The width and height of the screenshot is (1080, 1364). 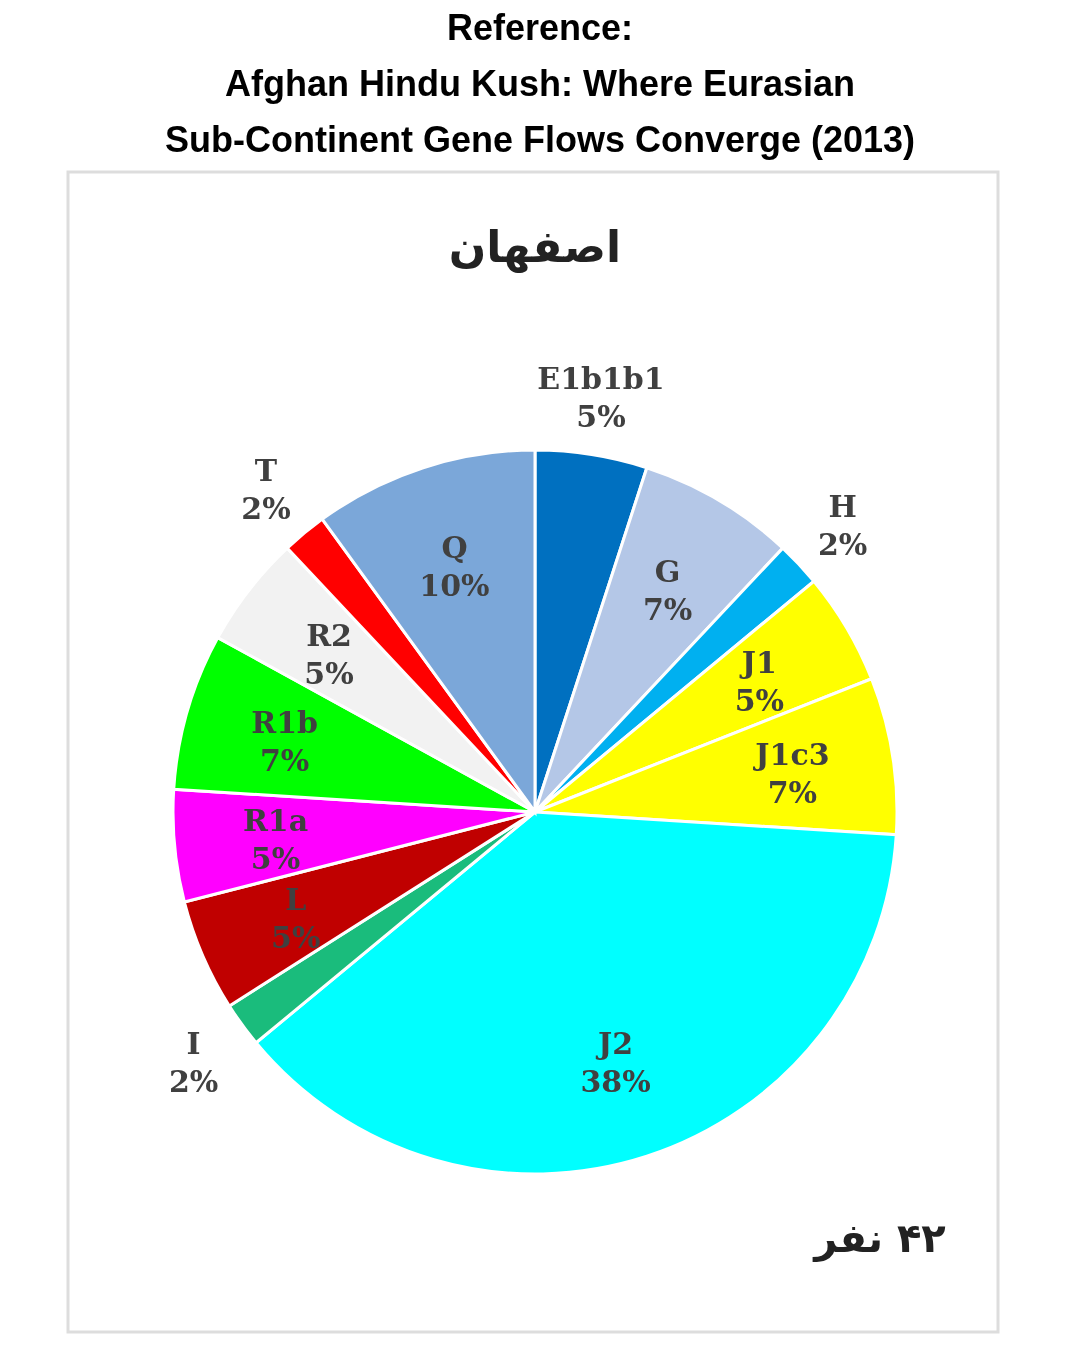 What do you see at coordinates (540, 83) in the screenshot?
I see `chart-title: Reference: Afghan Hindu Kush: Where Eurasian Sub-Continent Gene Flows Converge (2013)` at bounding box center [540, 83].